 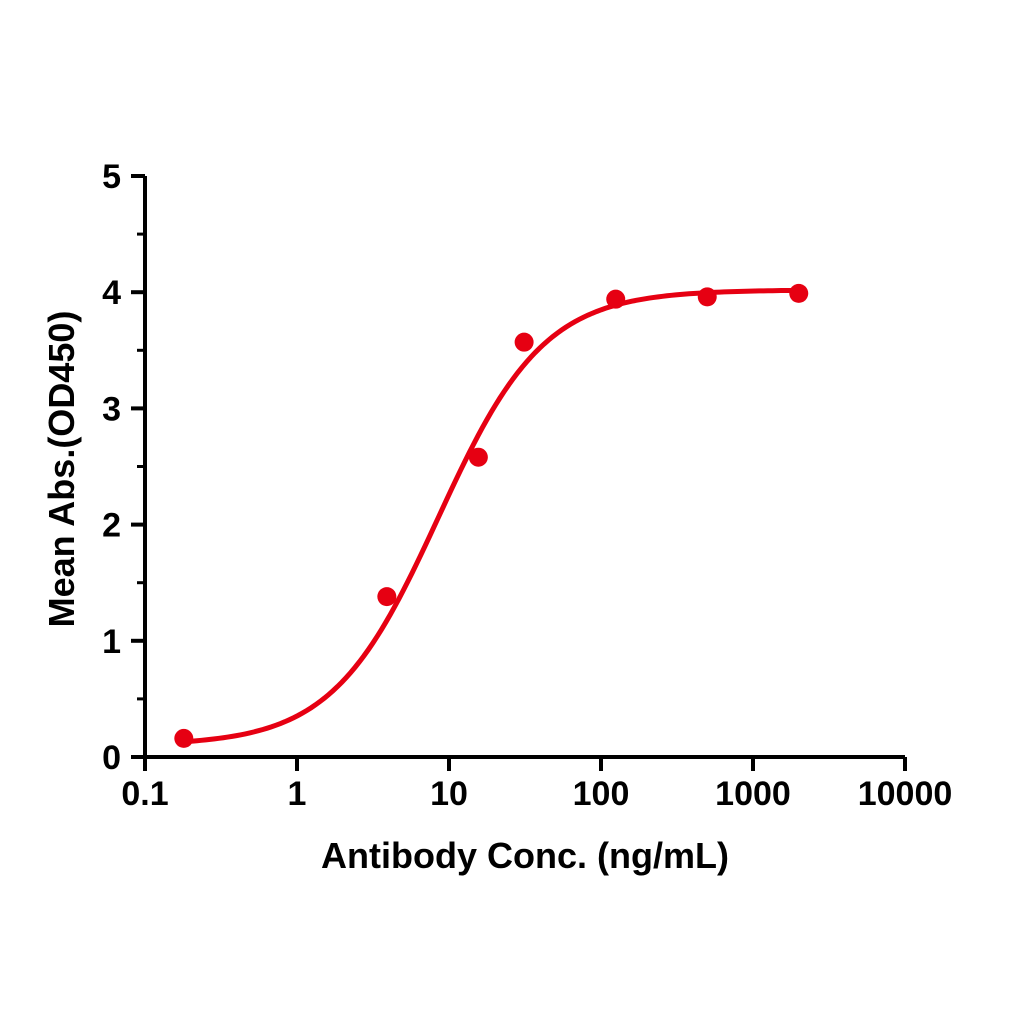 I want to click on x-tick-label: 0.1, so click(x=144, y=794).